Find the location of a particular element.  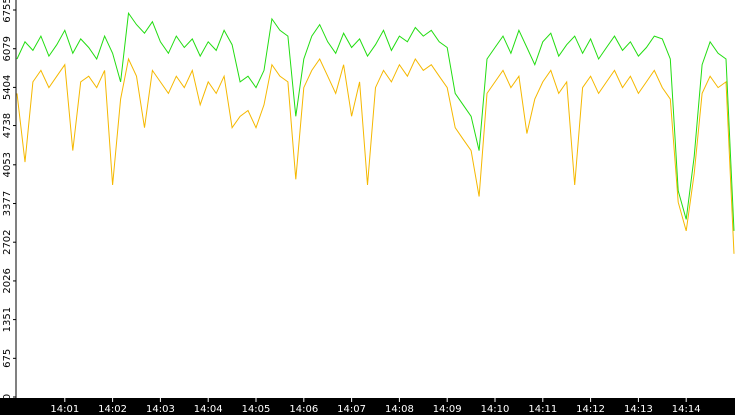

y-tick-label: 4738 is located at coordinates (7, 125).